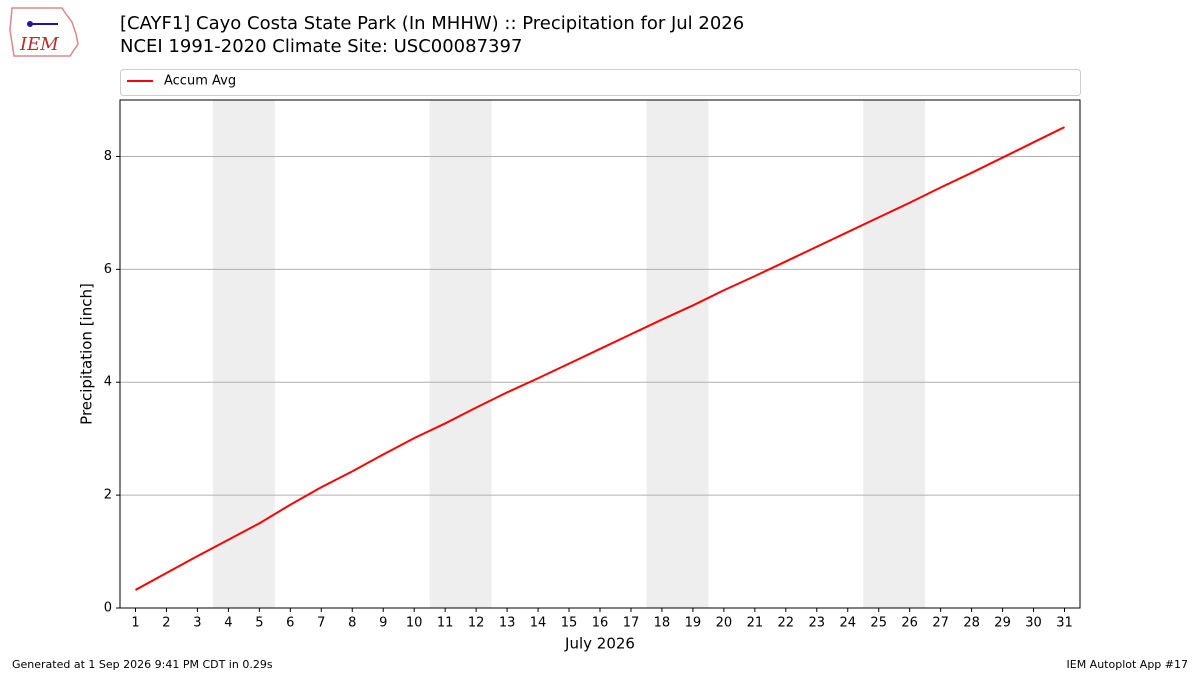 The width and height of the screenshot is (1200, 675). I want to click on x-tick-label: 26, so click(909, 623).